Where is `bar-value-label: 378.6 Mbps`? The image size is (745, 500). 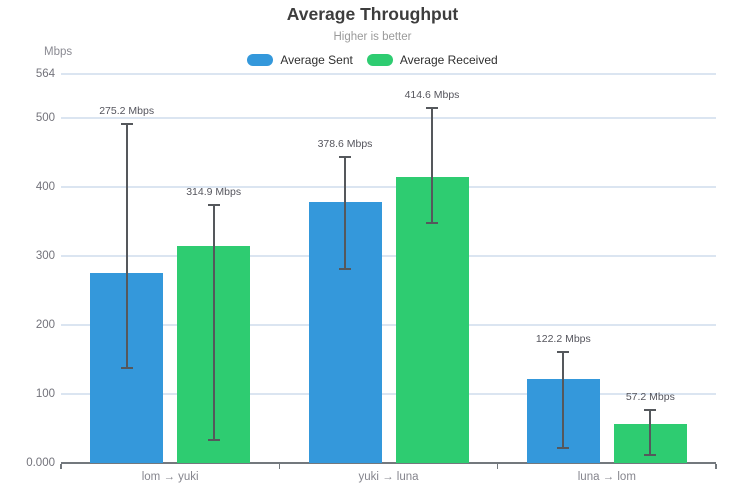
bar-value-label: 378.6 Mbps is located at coordinates (345, 143).